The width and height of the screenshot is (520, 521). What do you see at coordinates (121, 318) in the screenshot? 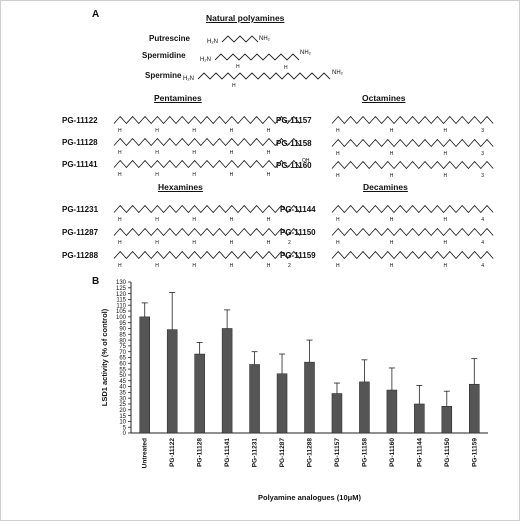
I see `y-tick-label-20: 100` at bounding box center [121, 318].